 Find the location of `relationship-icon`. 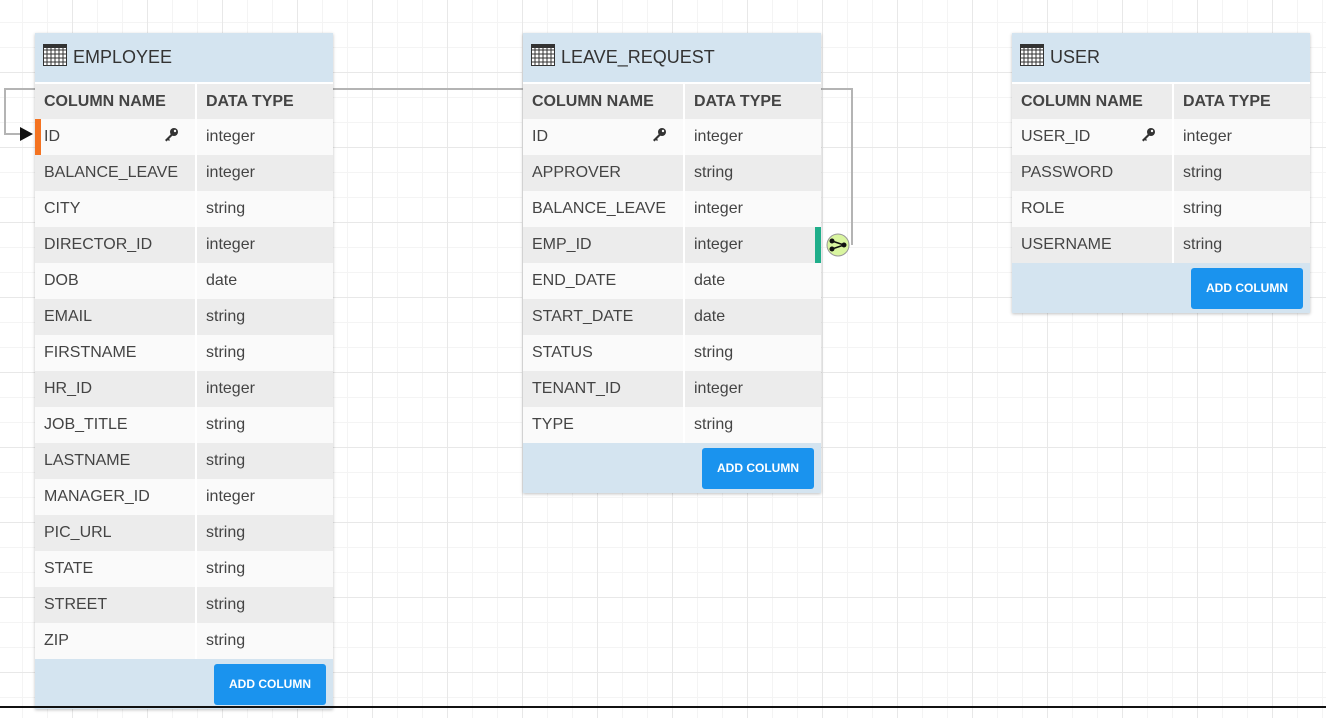

relationship-icon is located at coordinates (838, 245).